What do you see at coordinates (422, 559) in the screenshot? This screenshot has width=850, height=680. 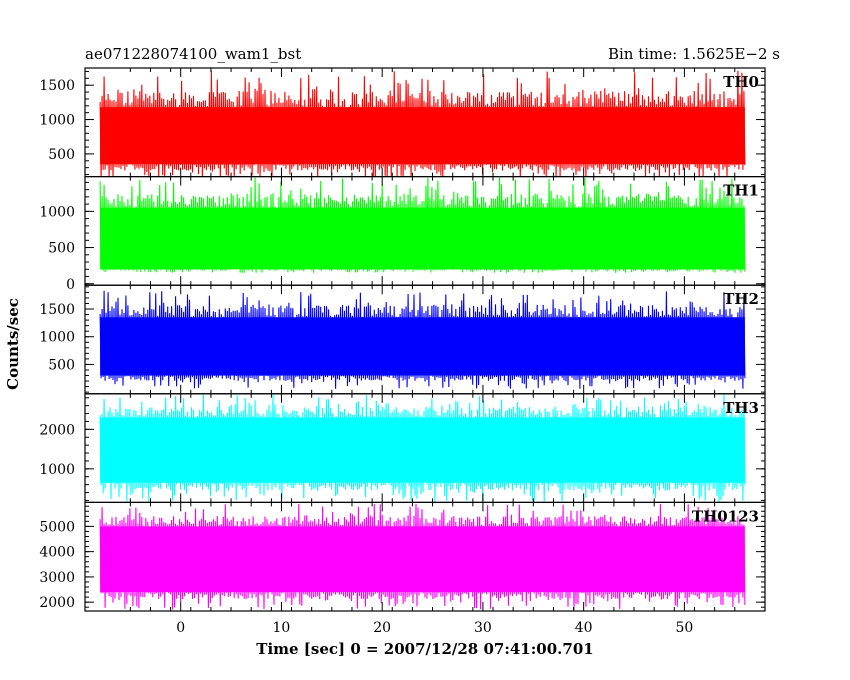 I see `series-th0123-core` at bounding box center [422, 559].